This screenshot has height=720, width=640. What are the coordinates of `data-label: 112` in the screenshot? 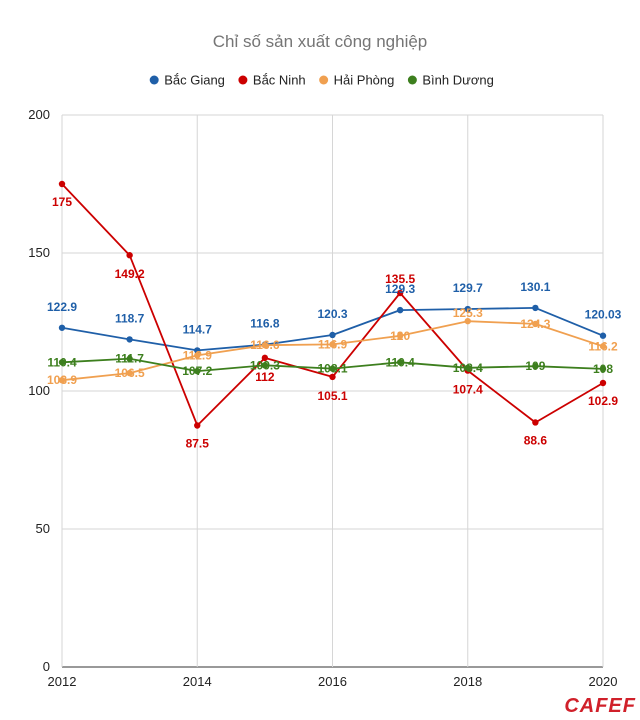 It's located at (265, 377).